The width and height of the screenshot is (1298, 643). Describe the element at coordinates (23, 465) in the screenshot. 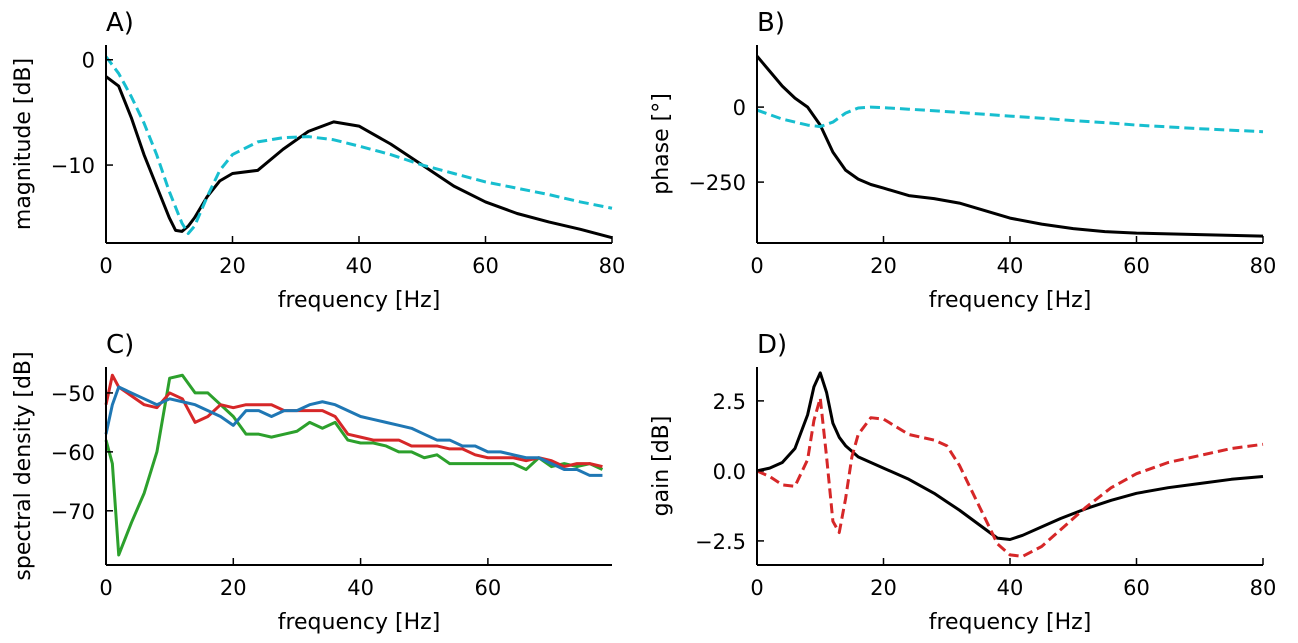

I see `y-axis-label: spectral density [dB]` at that location.